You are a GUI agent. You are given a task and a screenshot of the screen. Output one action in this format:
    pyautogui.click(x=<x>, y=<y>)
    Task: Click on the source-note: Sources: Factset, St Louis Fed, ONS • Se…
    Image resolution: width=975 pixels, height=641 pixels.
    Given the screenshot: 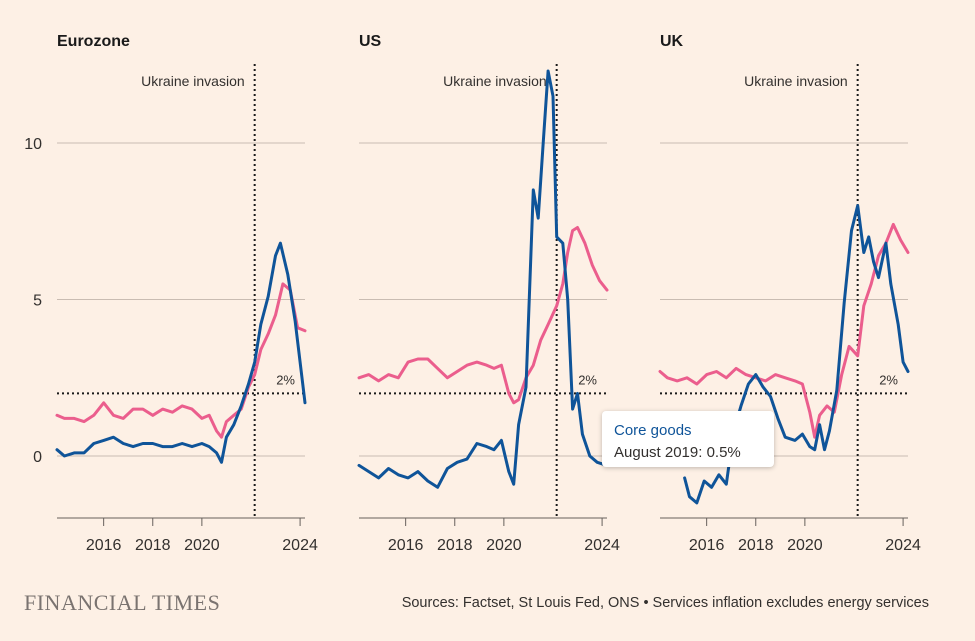 What is the action you would take?
    pyautogui.click(x=665, y=603)
    